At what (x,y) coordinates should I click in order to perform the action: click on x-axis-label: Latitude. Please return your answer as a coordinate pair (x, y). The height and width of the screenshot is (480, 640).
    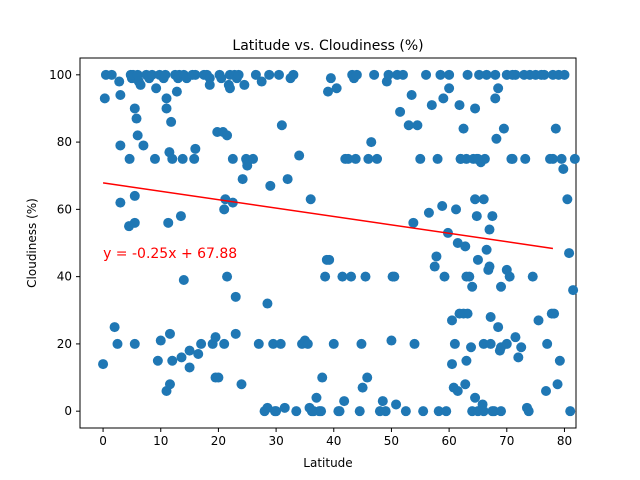
    Looking at the image, I should click on (327, 463).